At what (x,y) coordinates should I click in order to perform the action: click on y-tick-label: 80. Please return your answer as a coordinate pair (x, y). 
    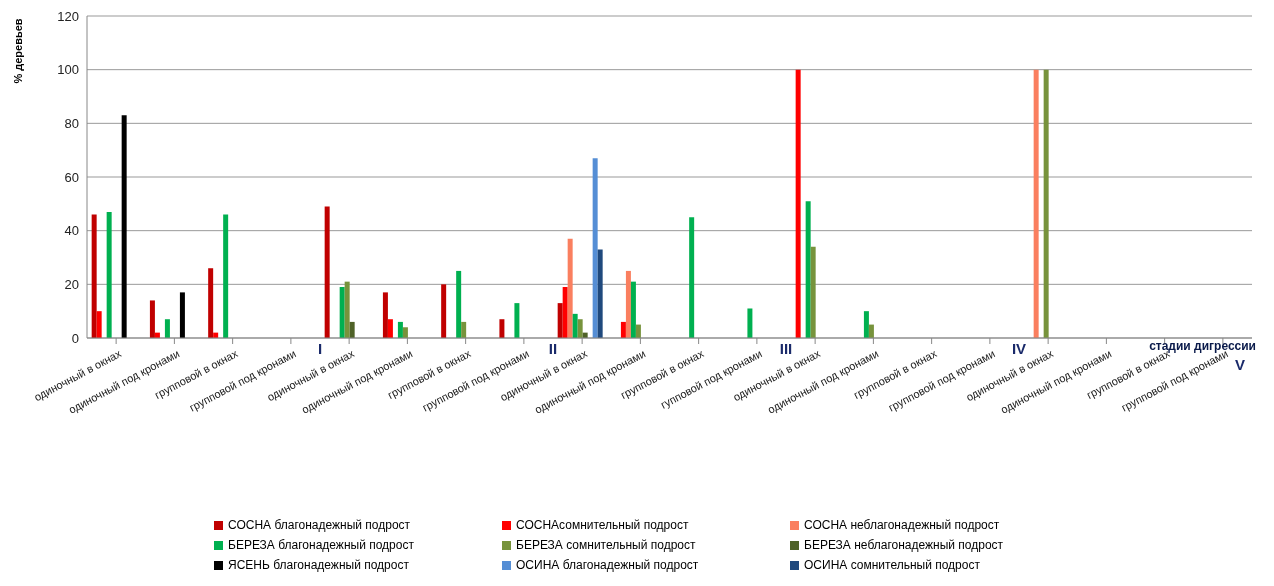
    Looking at the image, I should click on (71, 123).